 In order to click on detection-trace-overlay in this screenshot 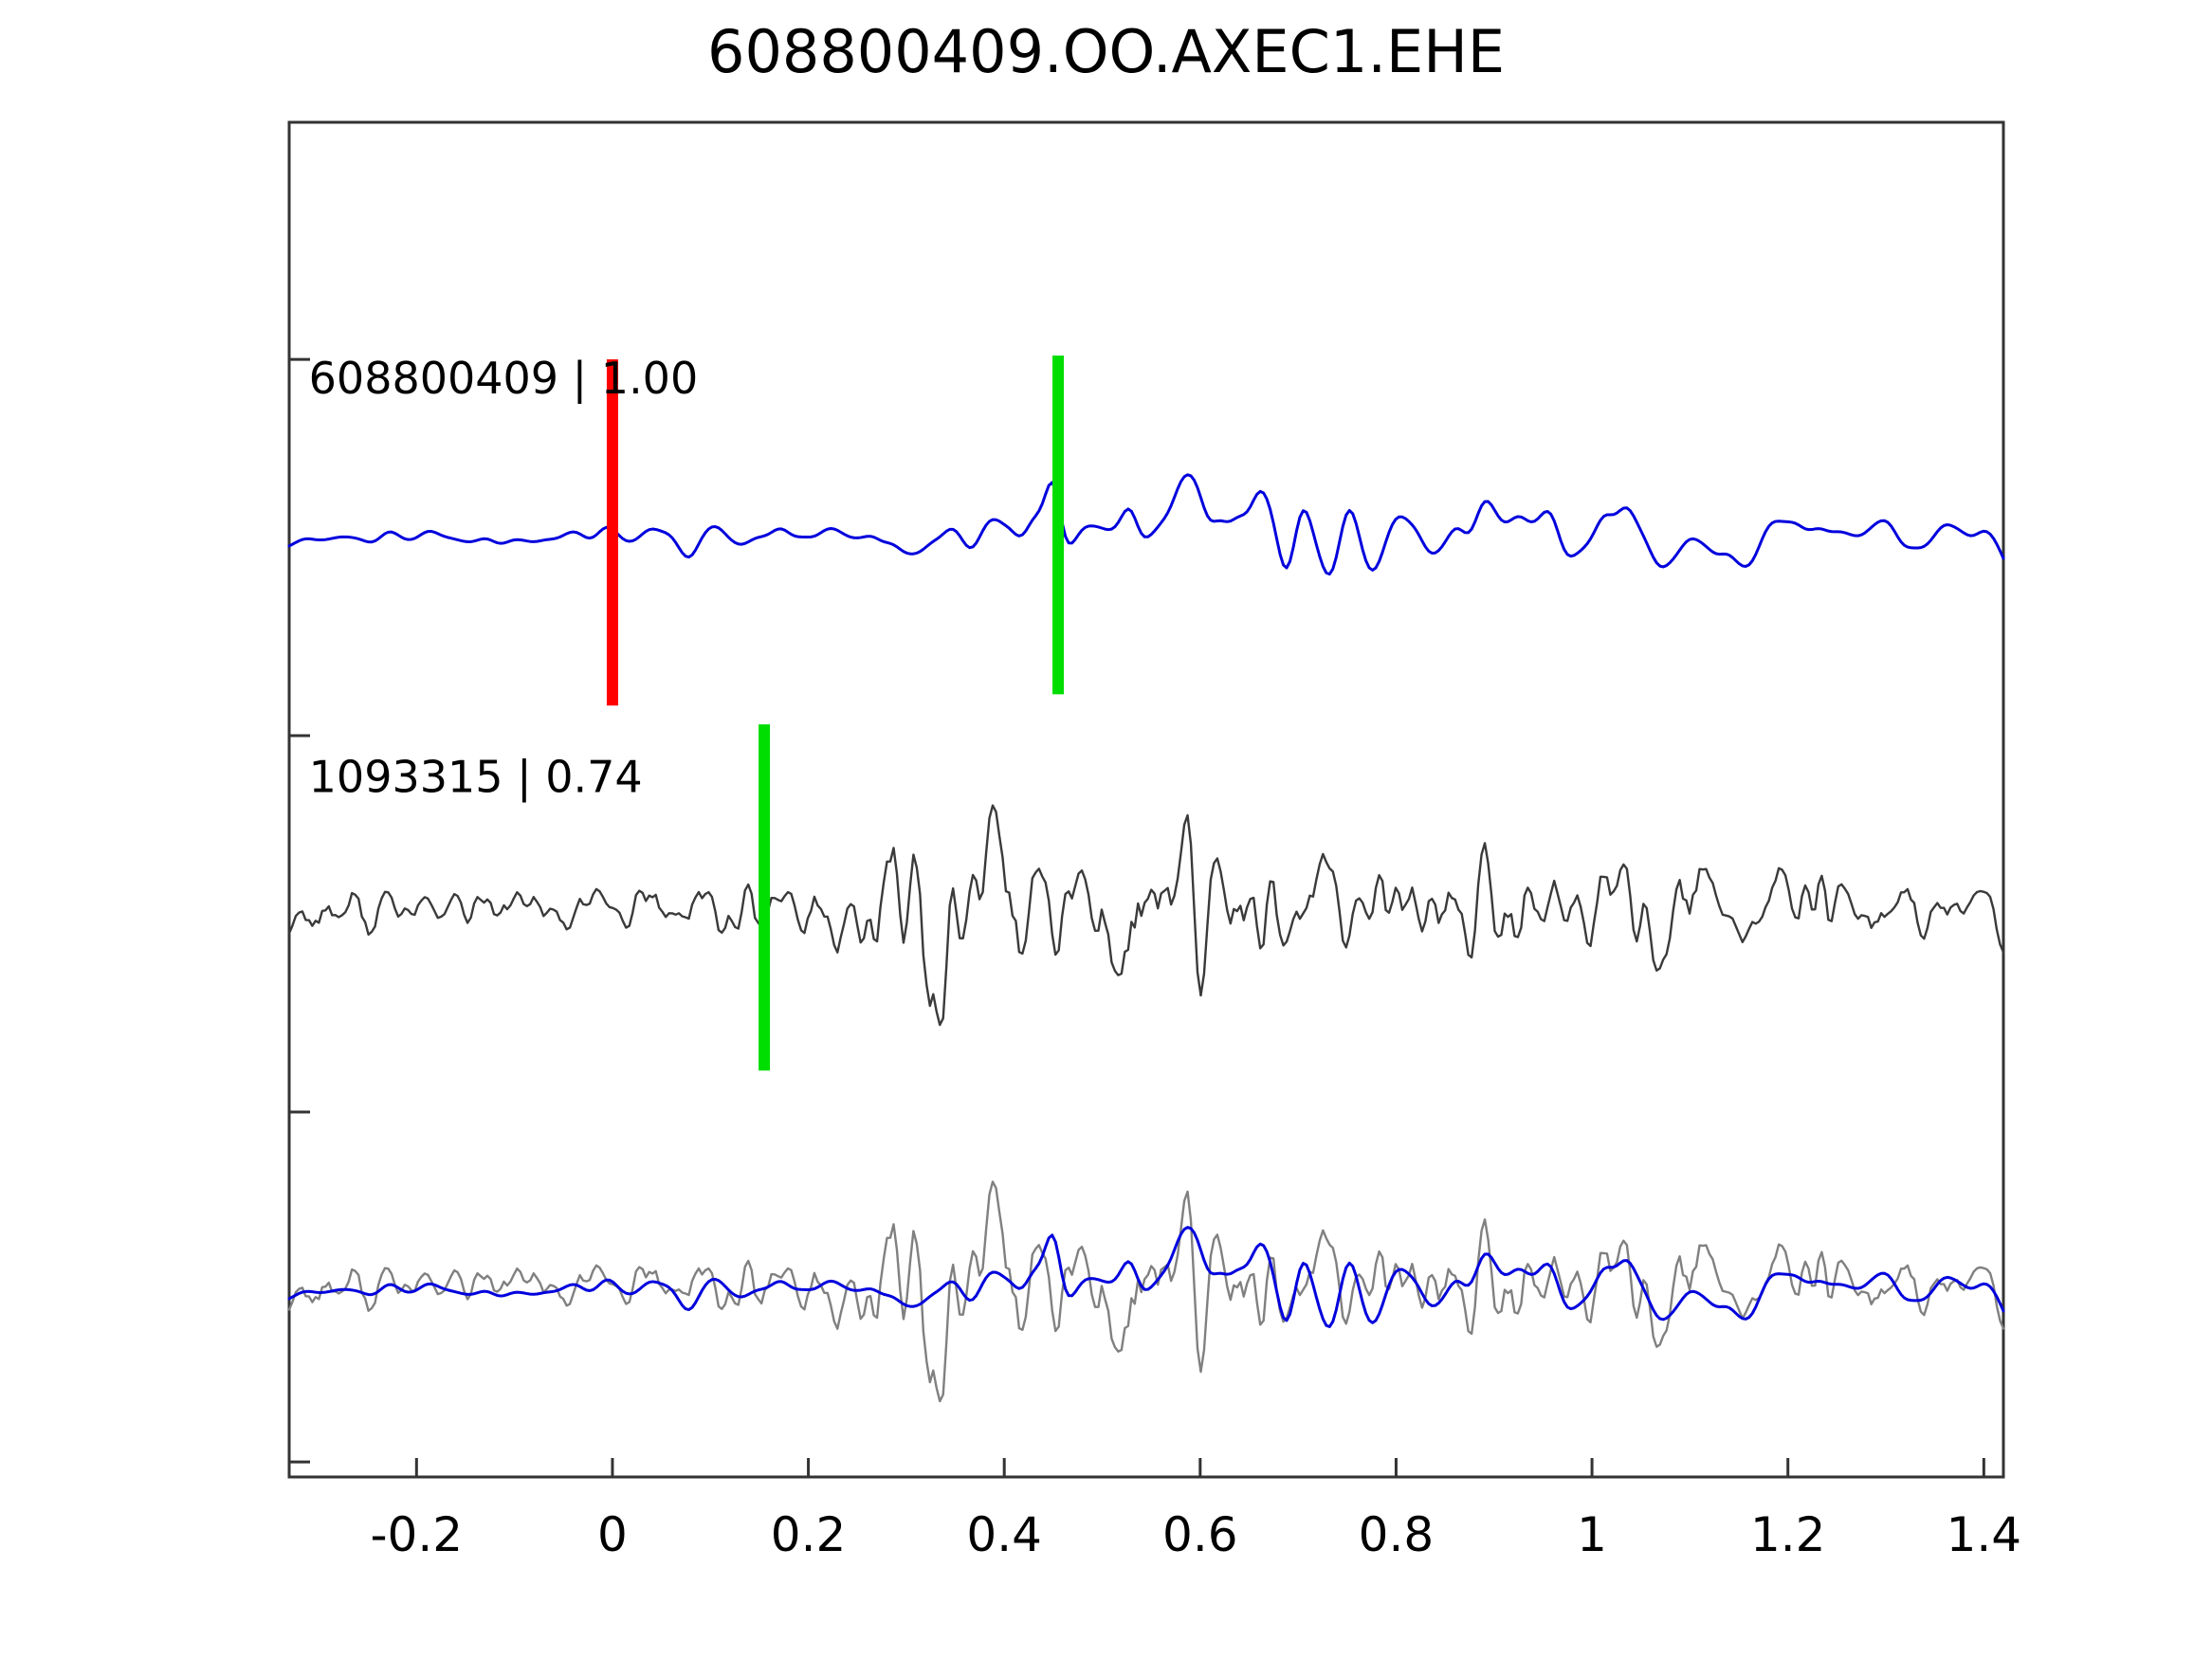, I will do `click(1146, 1291)`.